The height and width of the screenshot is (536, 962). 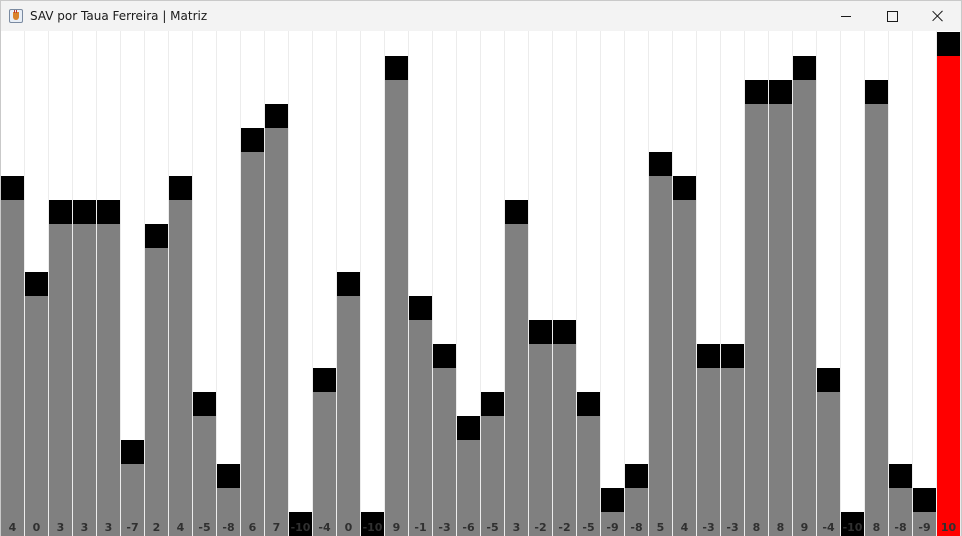 I want to click on java-cup-icon, so click(x=16, y=16).